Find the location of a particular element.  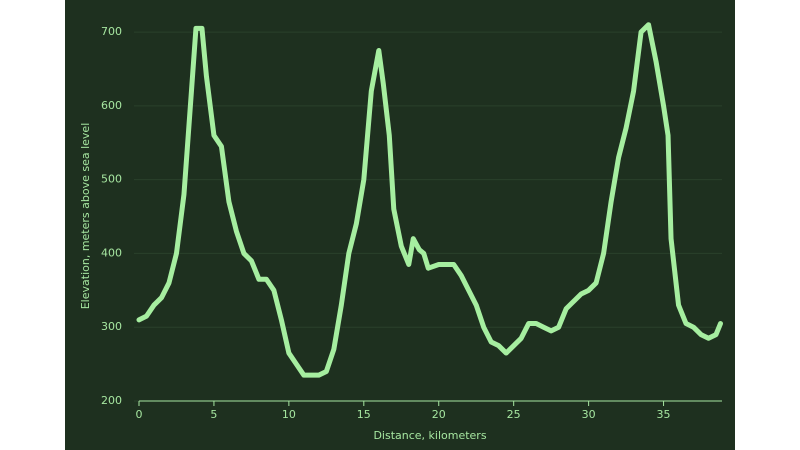

x-tick-label: 10 is located at coordinates (289, 414).